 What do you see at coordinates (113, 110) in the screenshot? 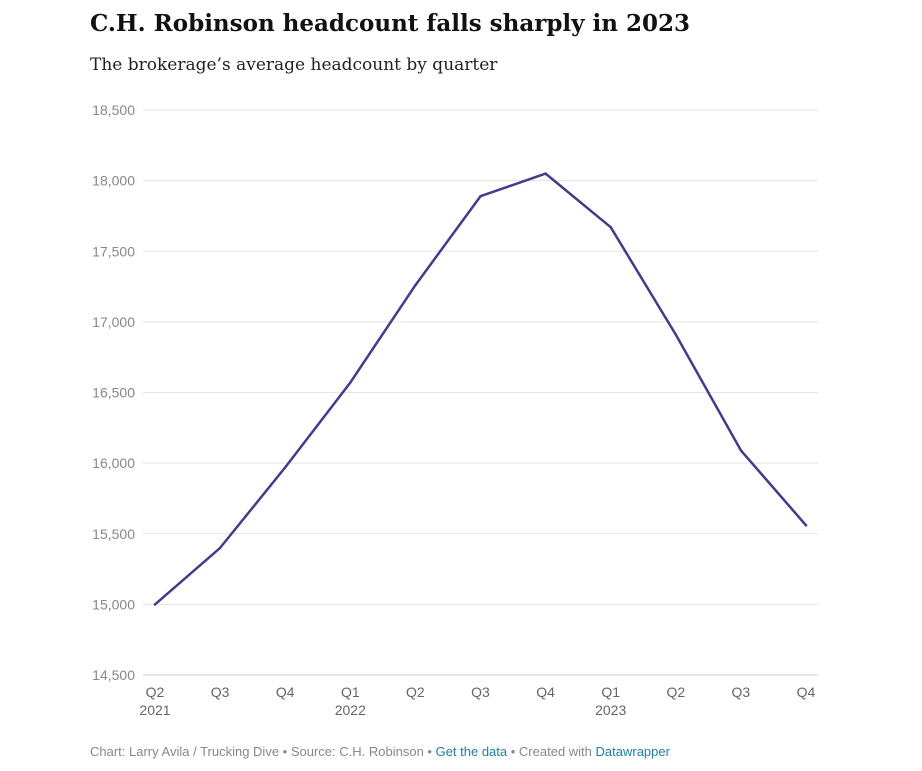
I see `y-tick-label: 18,500` at bounding box center [113, 110].